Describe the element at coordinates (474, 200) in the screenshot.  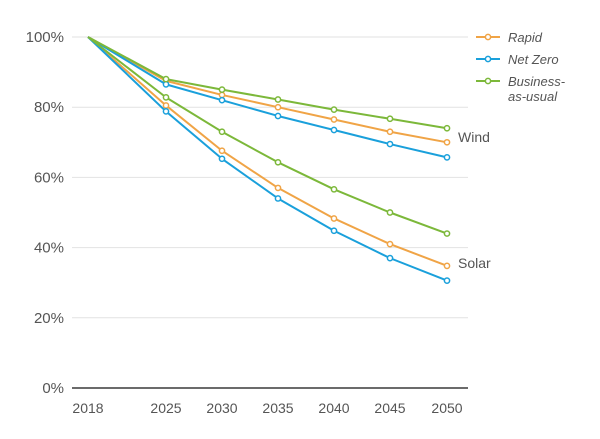
I see `annotations: Wind Solar` at that location.